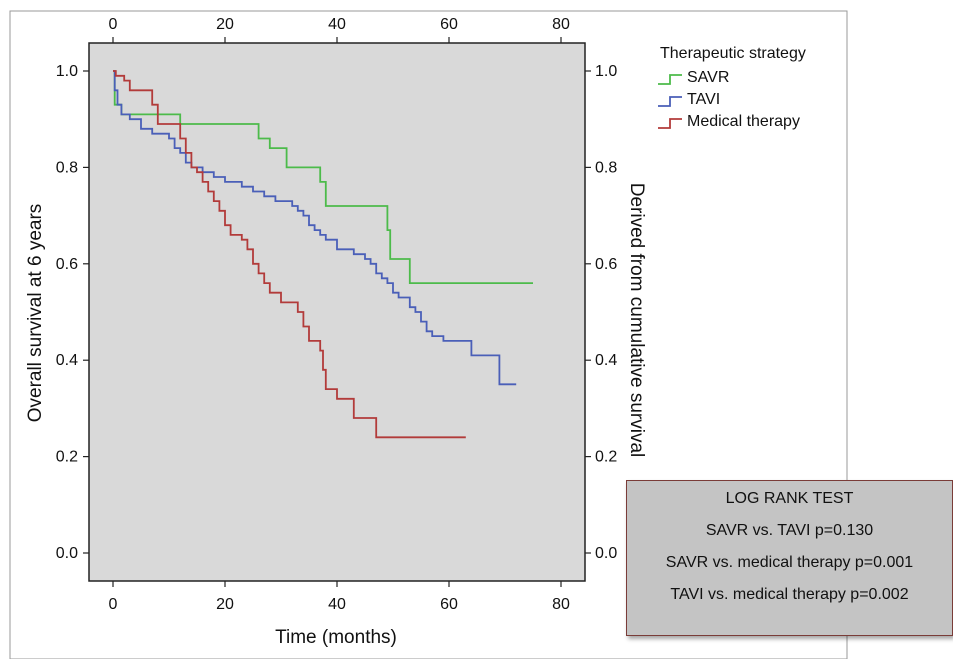  Describe the element at coordinates (225, 604) in the screenshot. I see `x-tick-label-bottom-20: 20` at that location.